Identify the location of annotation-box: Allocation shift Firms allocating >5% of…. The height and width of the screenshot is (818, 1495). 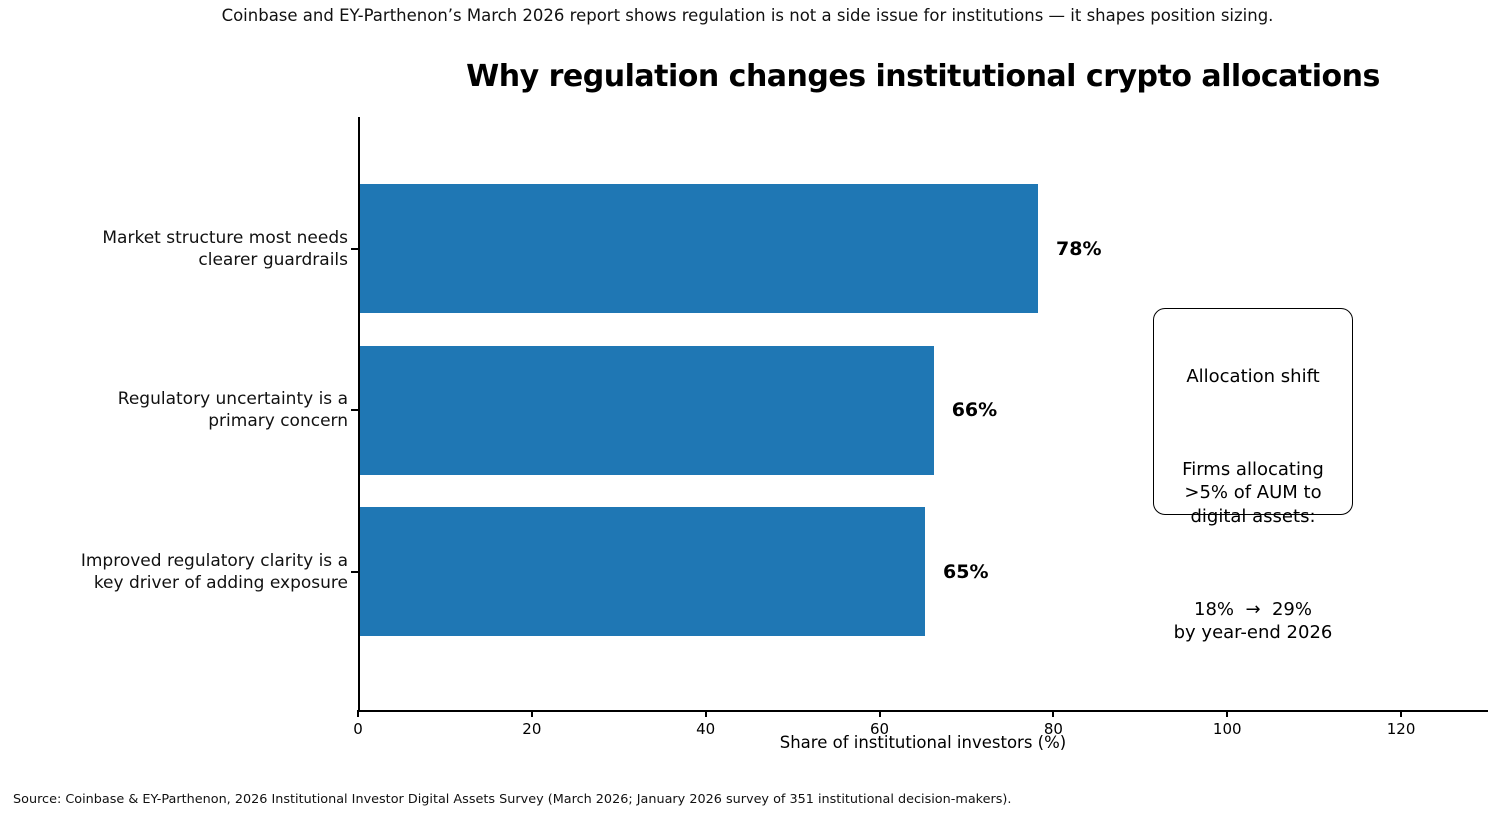
(1253, 475).